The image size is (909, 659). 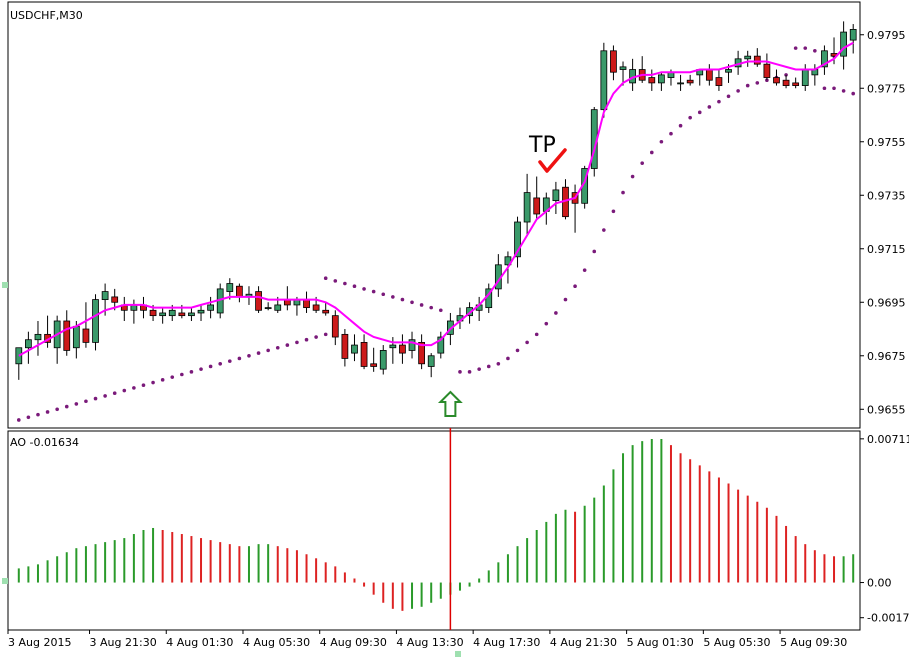 What do you see at coordinates (542, 145) in the screenshot?
I see `tp-label: TP` at bounding box center [542, 145].